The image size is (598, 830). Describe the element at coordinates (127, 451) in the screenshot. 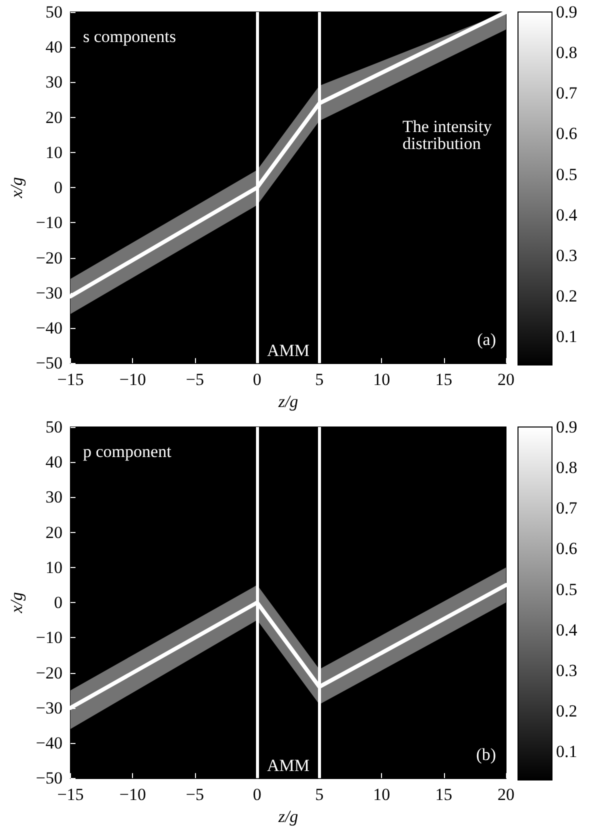

I see `annotation: p component` at that location.